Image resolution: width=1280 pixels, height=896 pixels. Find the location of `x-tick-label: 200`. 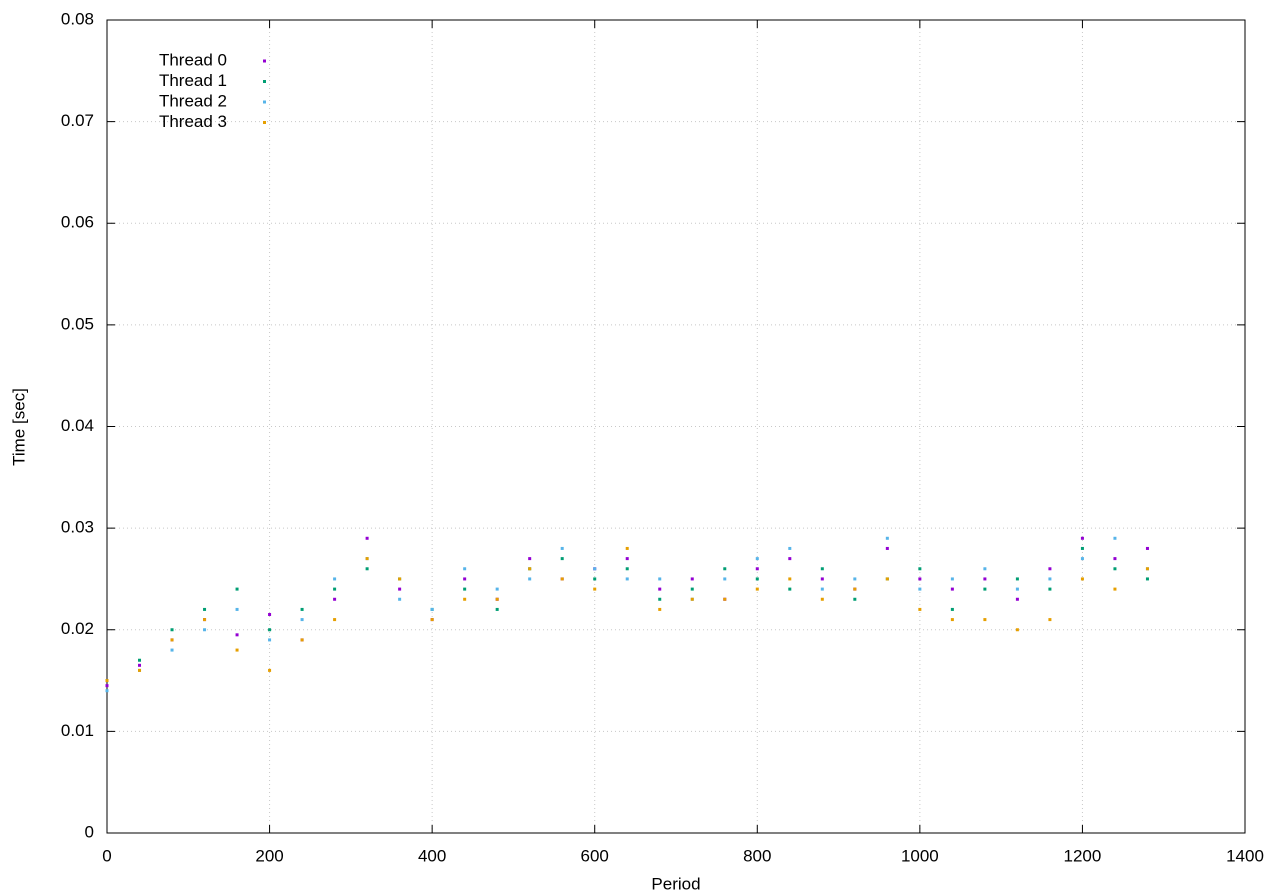

x-tick-label: 200 is located at coordinates (269, 855).